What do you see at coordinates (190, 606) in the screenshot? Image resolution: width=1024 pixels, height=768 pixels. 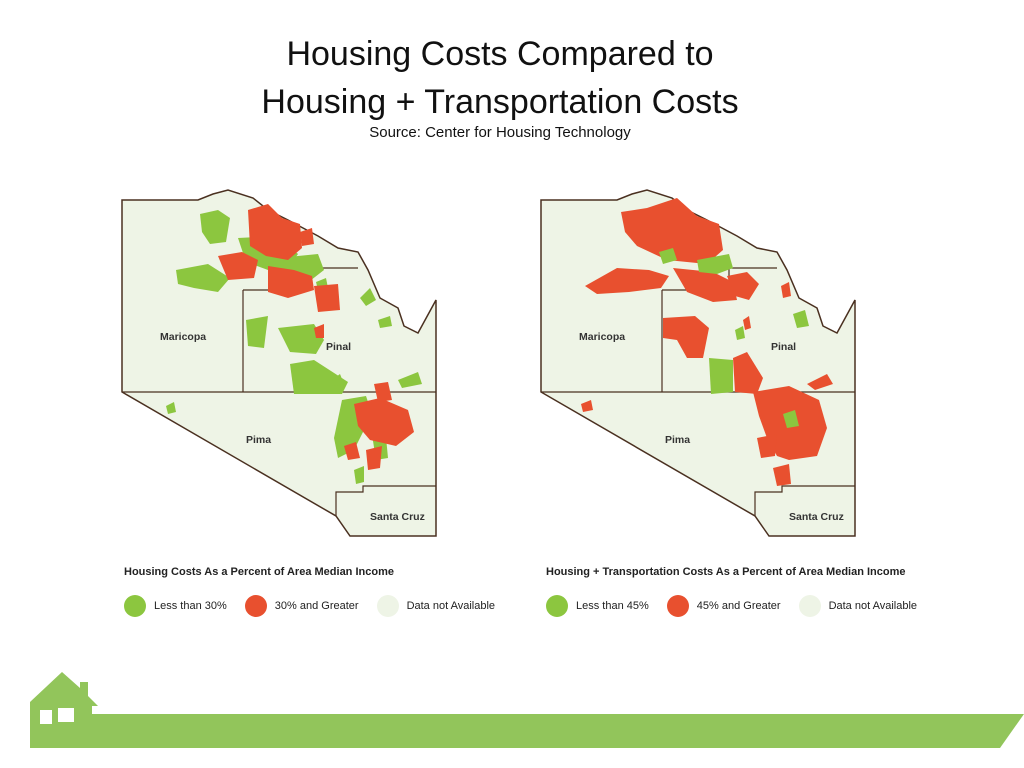 I see `legend-label: Less than 30%` at bounding box center [190, 606].